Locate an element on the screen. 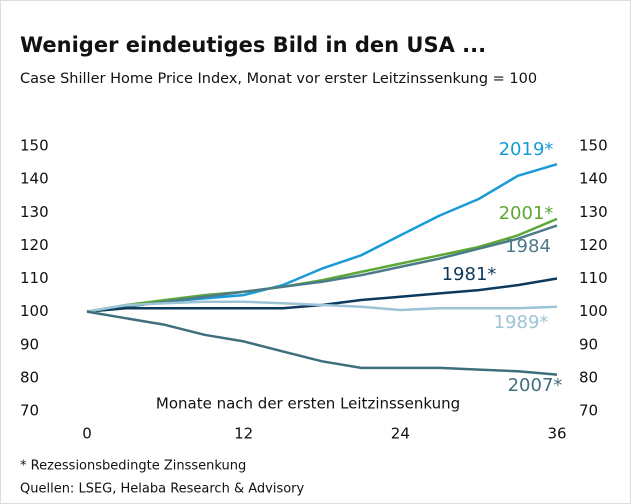 This screenshot has width=631, height=504. y-tick-label: 130 is located at coordinates (34, 212).